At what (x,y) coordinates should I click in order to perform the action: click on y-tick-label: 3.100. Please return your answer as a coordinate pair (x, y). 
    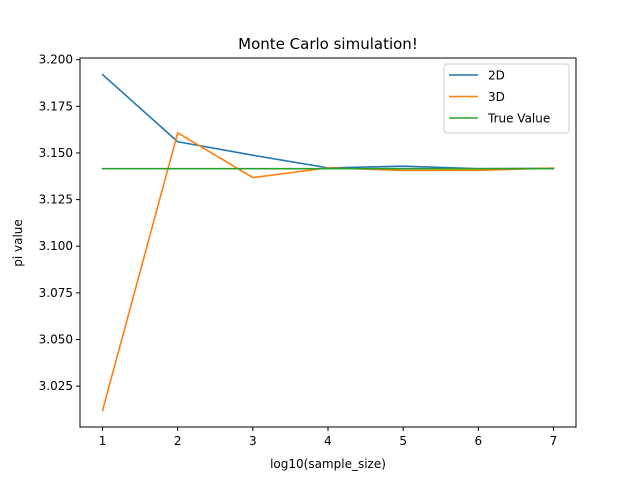
    Looking at the image, I should click on (56, 246).